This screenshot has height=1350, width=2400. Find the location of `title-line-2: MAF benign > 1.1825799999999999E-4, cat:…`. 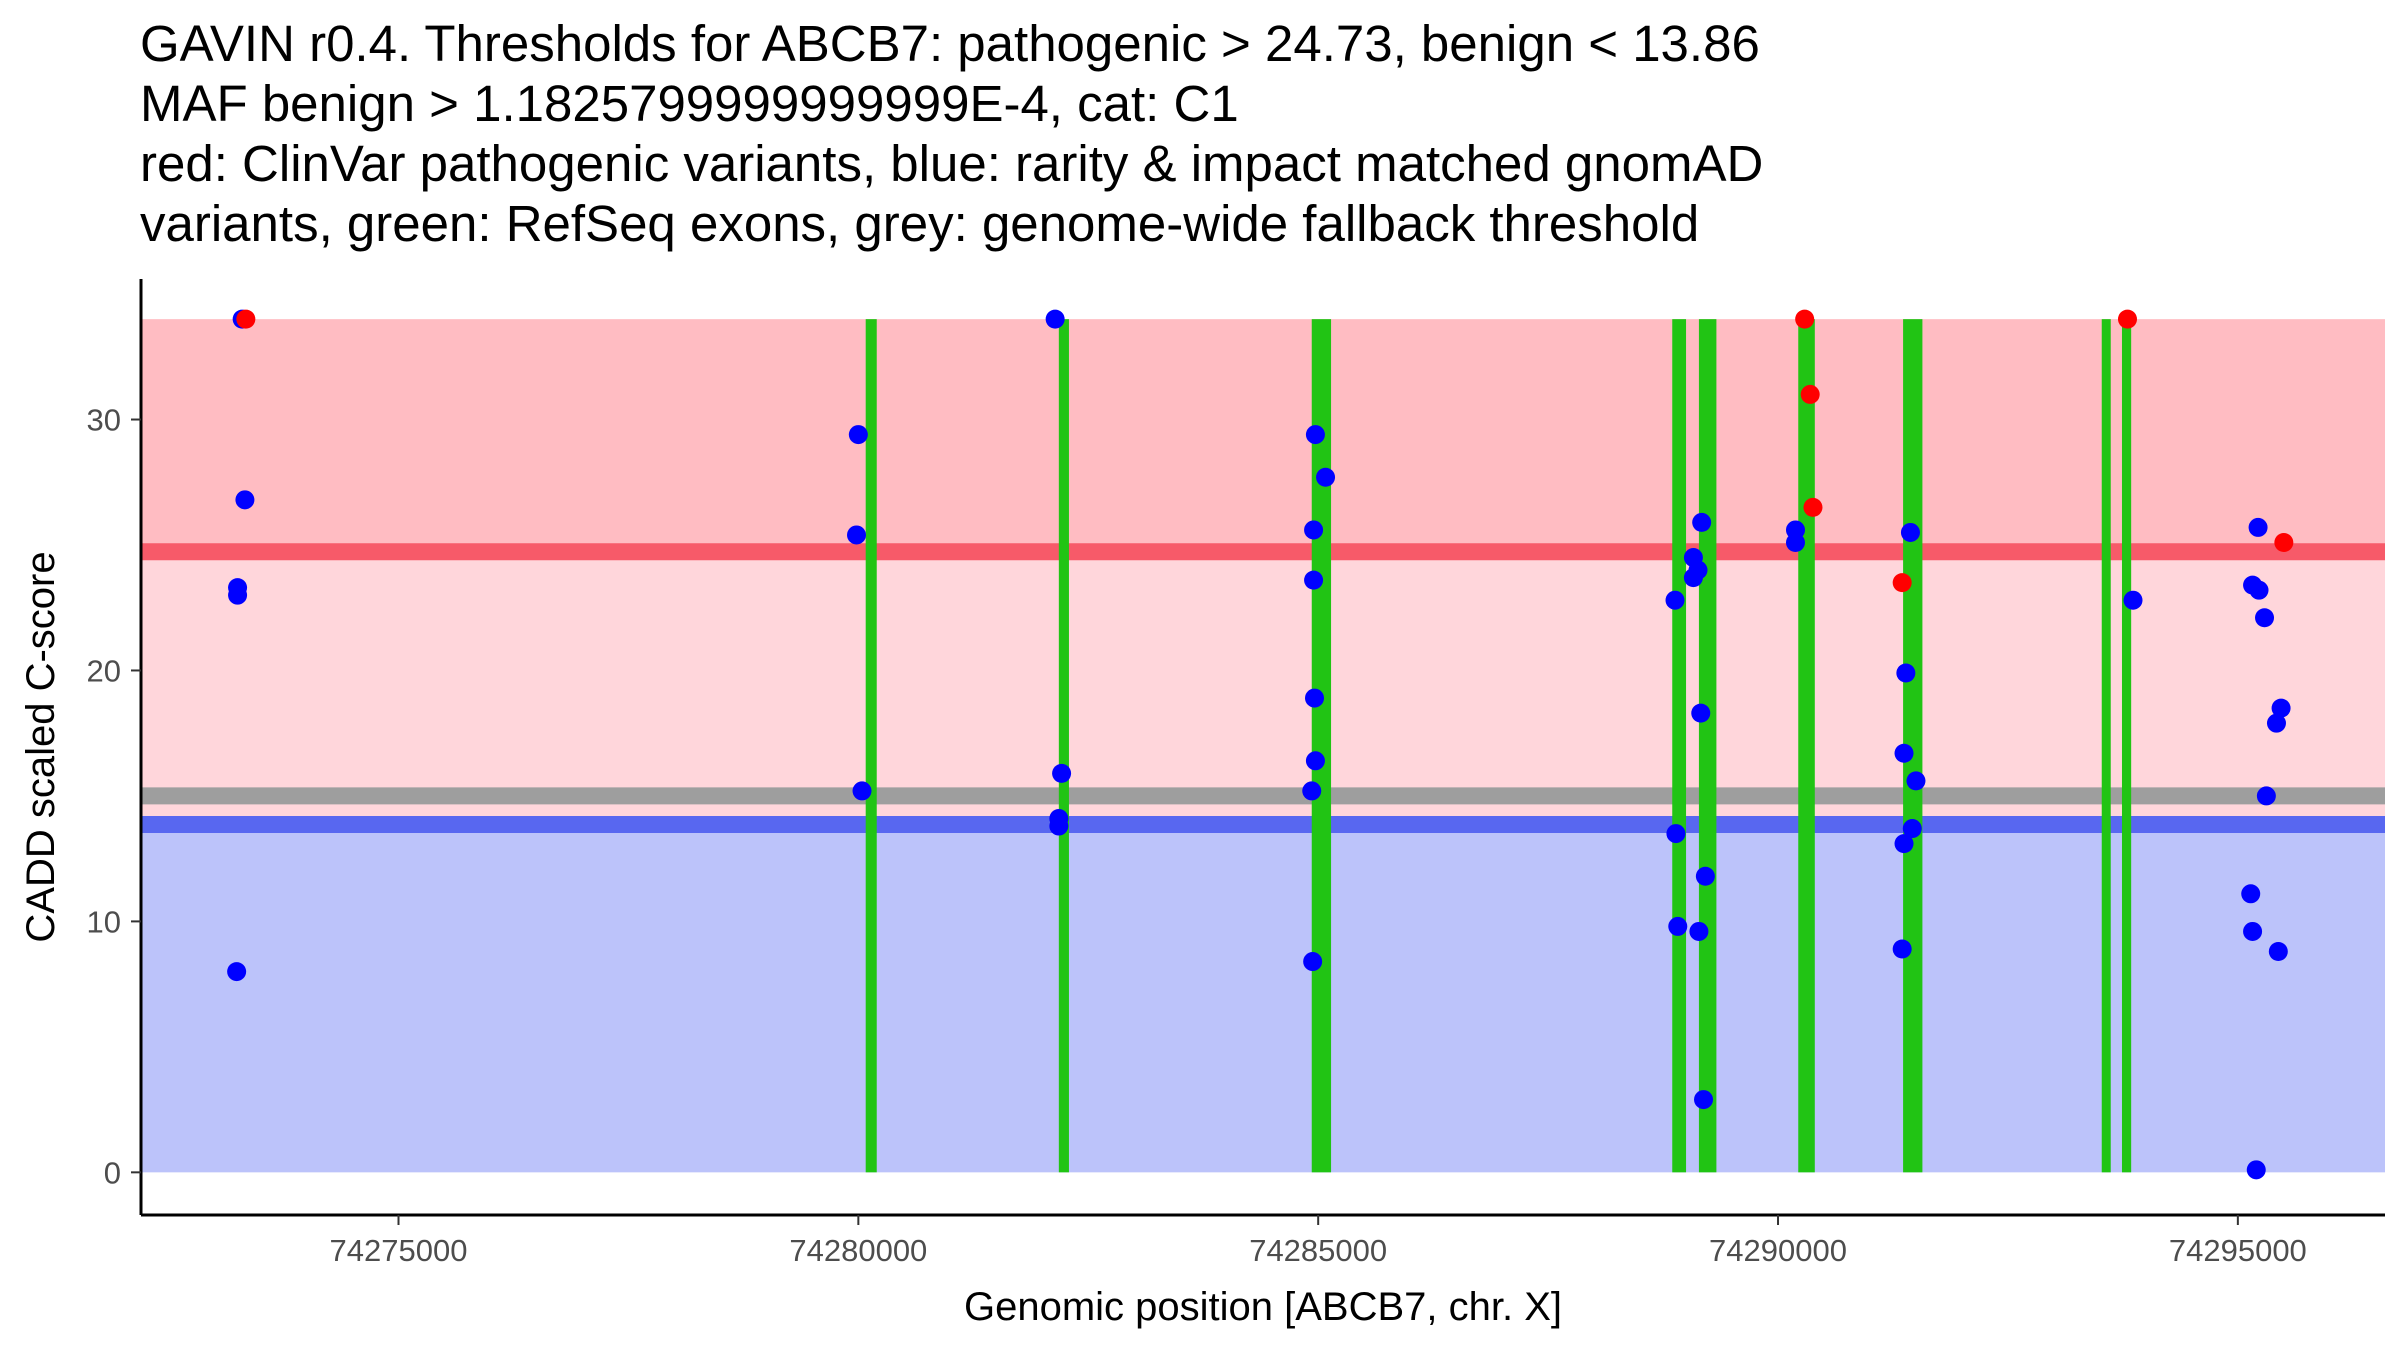

title-line-2: MAF benign > 1.1825799999999999E-4, cat:… is located at coordinates (689, 103).